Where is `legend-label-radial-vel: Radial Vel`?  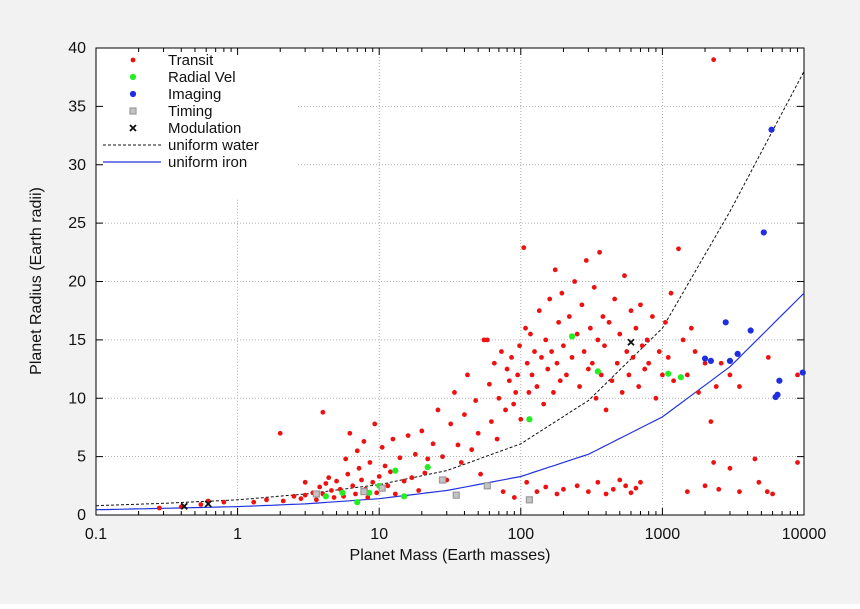
legend-label-radial-vel: Radial Vel is located at coordinates (202, 77).